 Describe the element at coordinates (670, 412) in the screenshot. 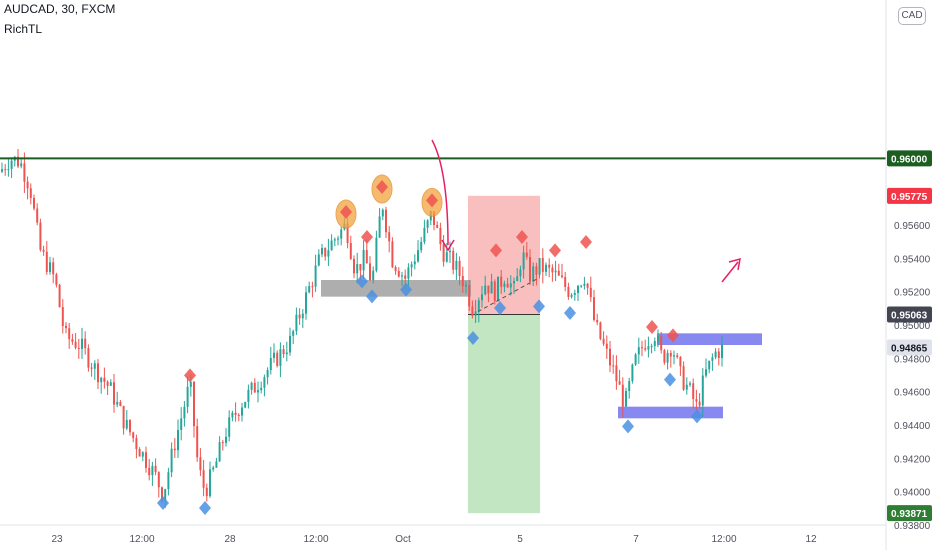

I see `support-zone` at that location.